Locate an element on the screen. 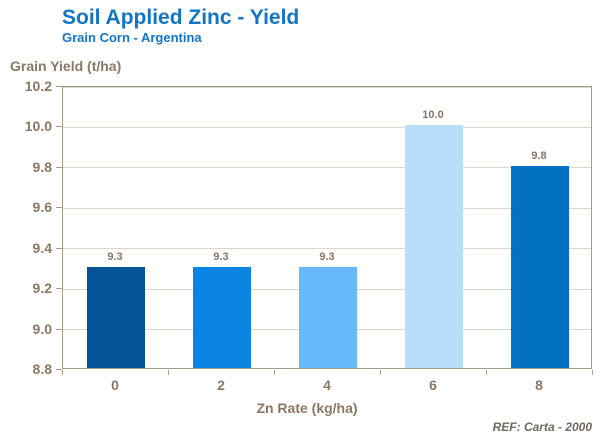 Image resolution: width=600 pixels, height=443 pixels. y-tick-label: 10.2 is located at coordinates (38, 86).